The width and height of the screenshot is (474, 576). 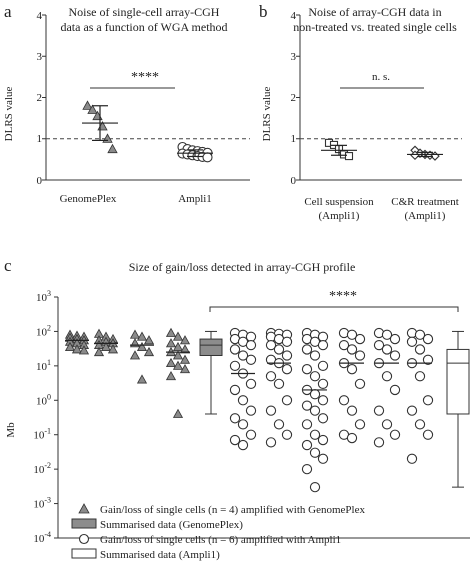 I want to click on y-tick-label: 10⁻⁴, so click(x=42, y=537).